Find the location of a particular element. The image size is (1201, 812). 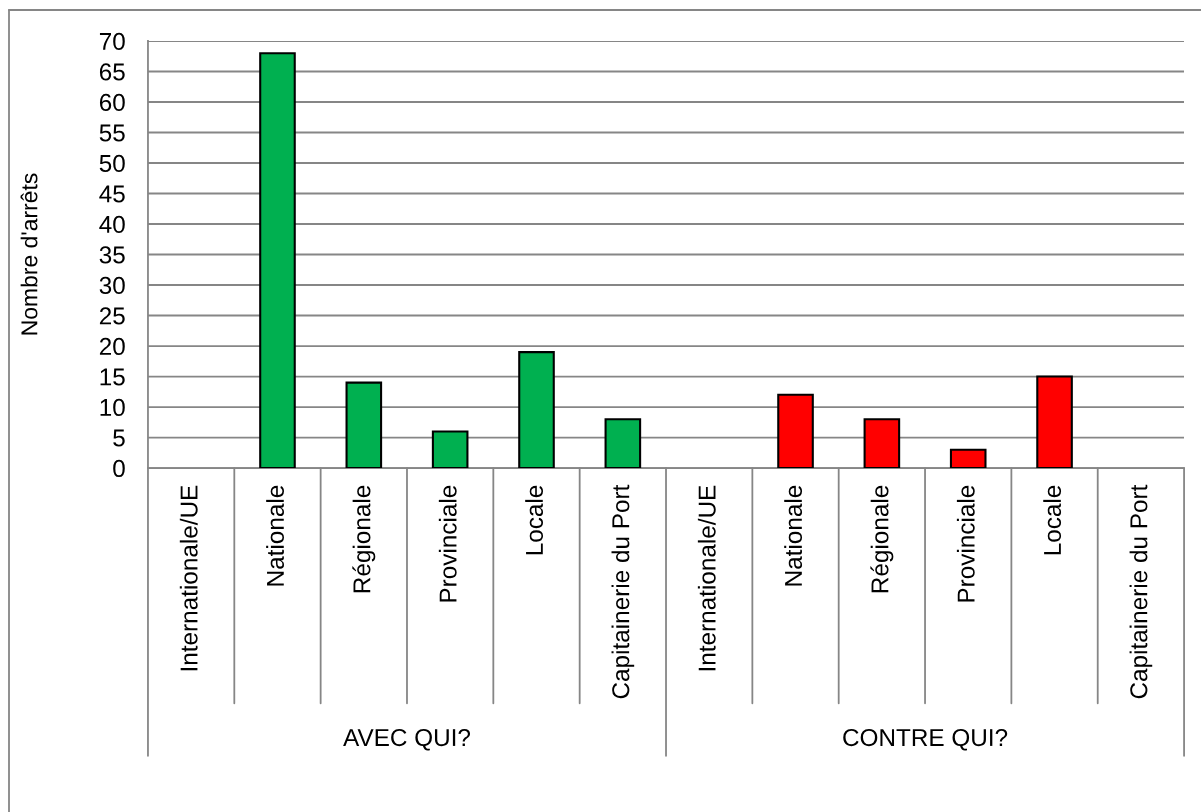

y-tick-label: 65 is located at coordinates (112, 72).